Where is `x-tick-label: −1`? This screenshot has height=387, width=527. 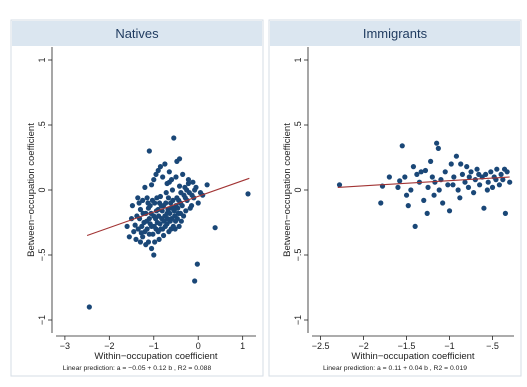
x-tick-label: −1 is located at coordinates (154, 346).